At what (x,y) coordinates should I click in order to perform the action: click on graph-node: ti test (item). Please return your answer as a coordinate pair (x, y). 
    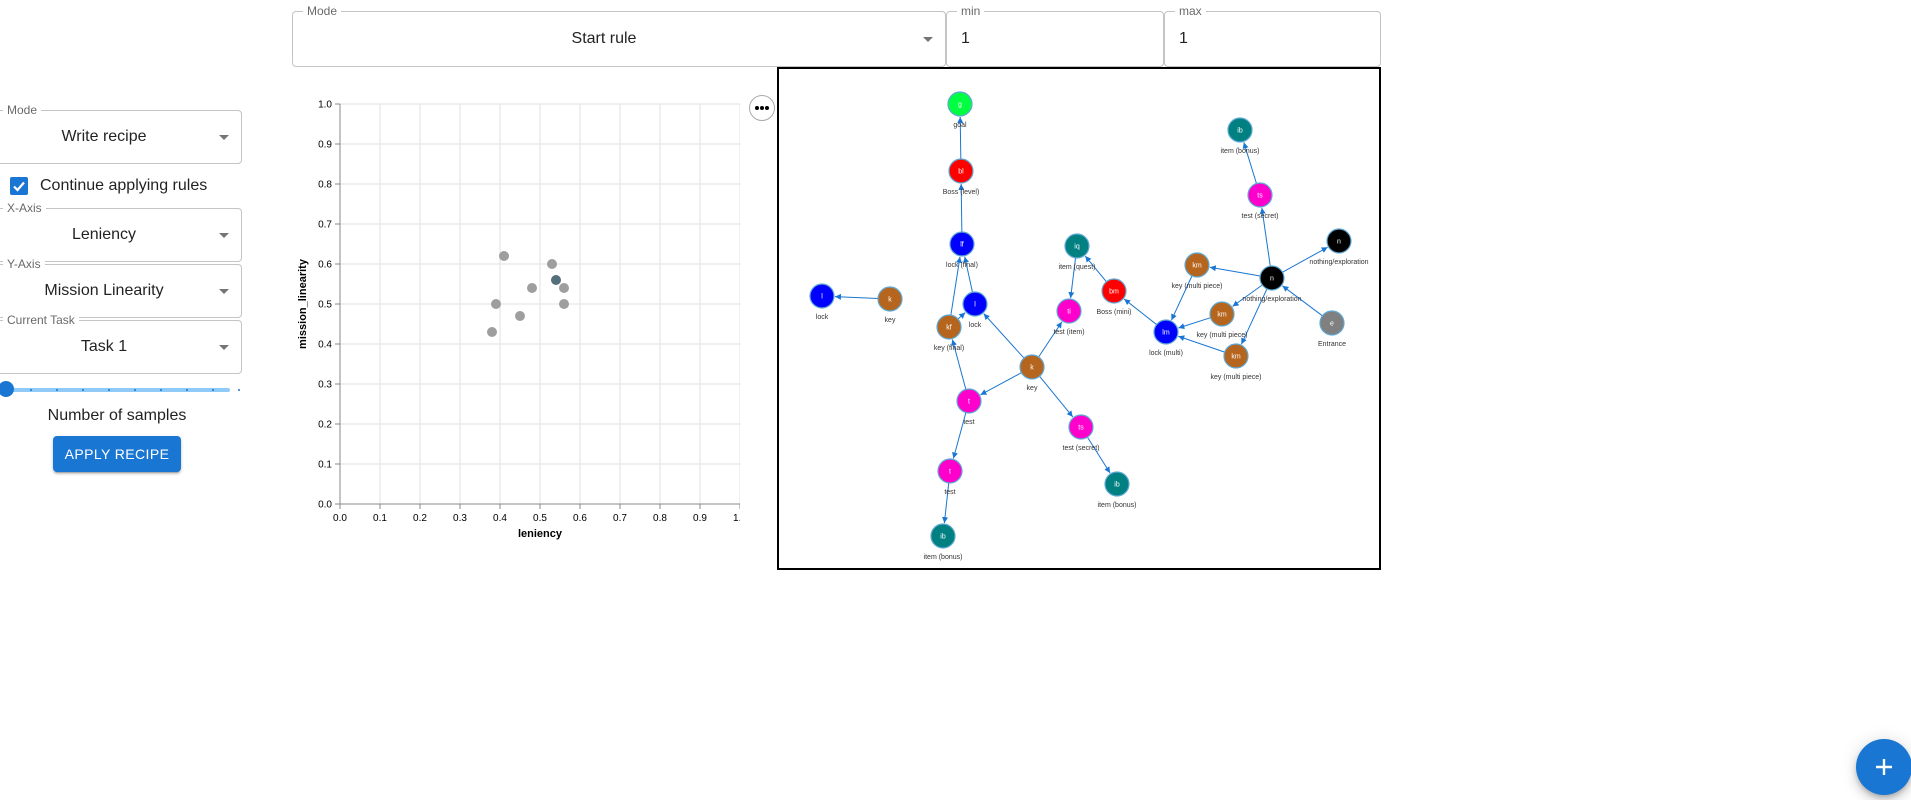
    Looking at the image, I should click on (1069, 317).